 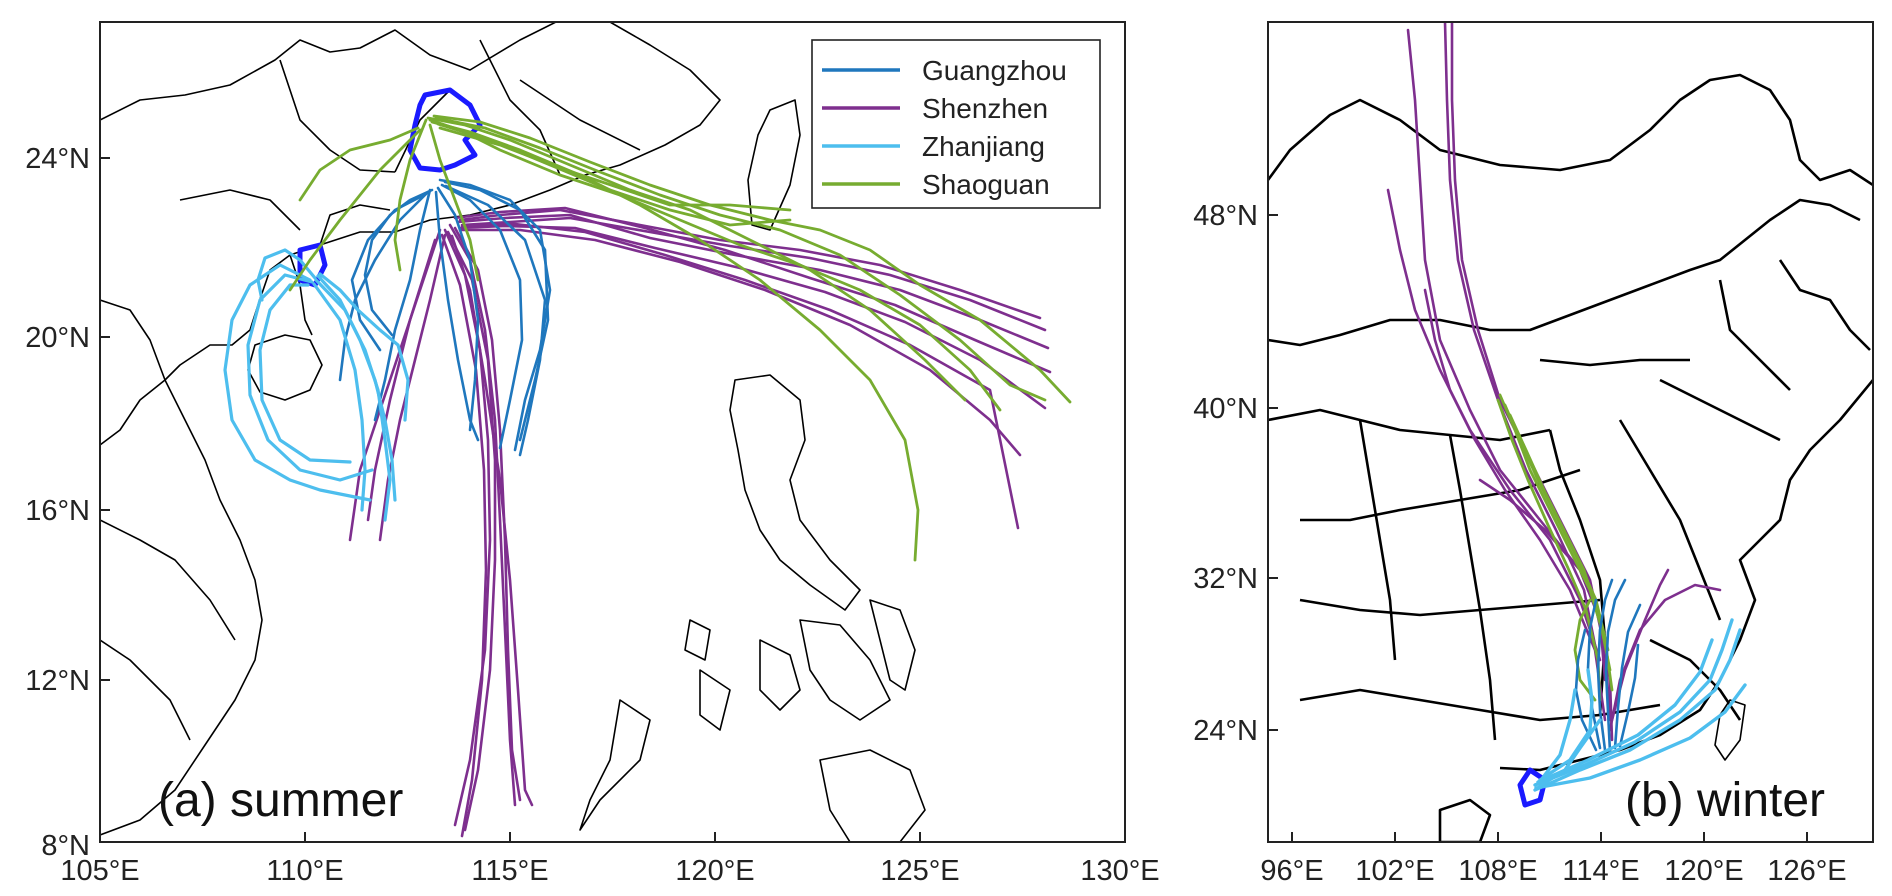 What do you see at coordinates (1225, 216) in the screenshot?
I see `winter-ytick-label: 48°N` at bounding box center [1225, 216].